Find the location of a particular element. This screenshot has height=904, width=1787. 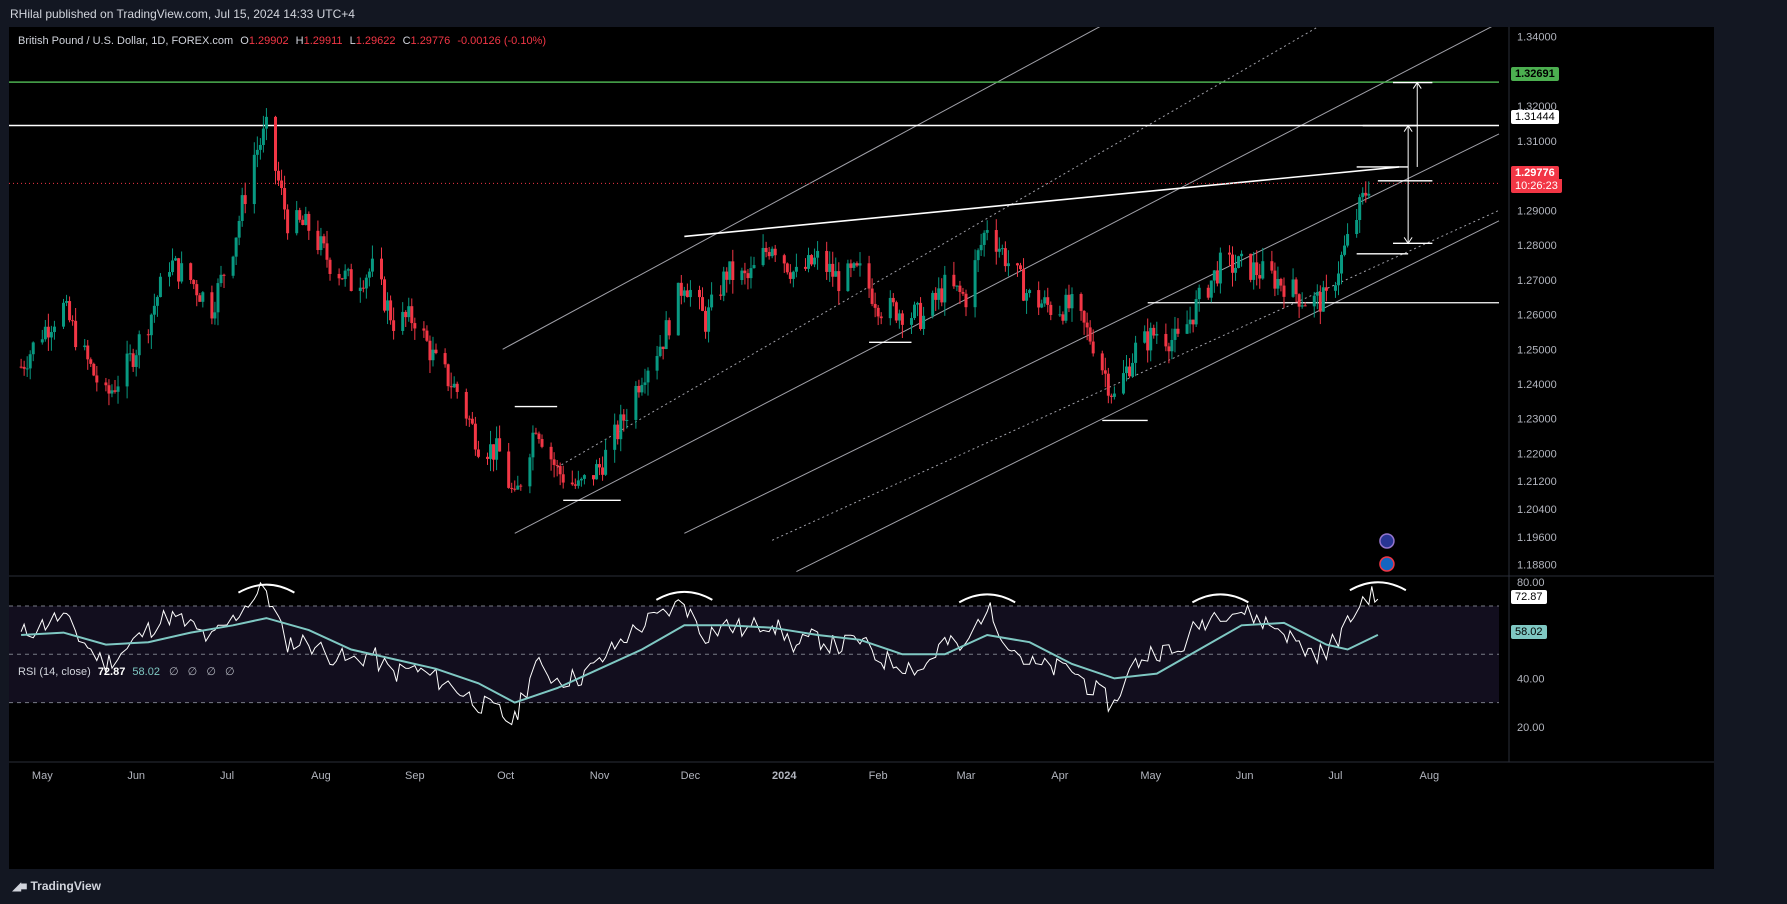

tradingview-logo: ◢■ TradingView is located at coordinates (56, 886).